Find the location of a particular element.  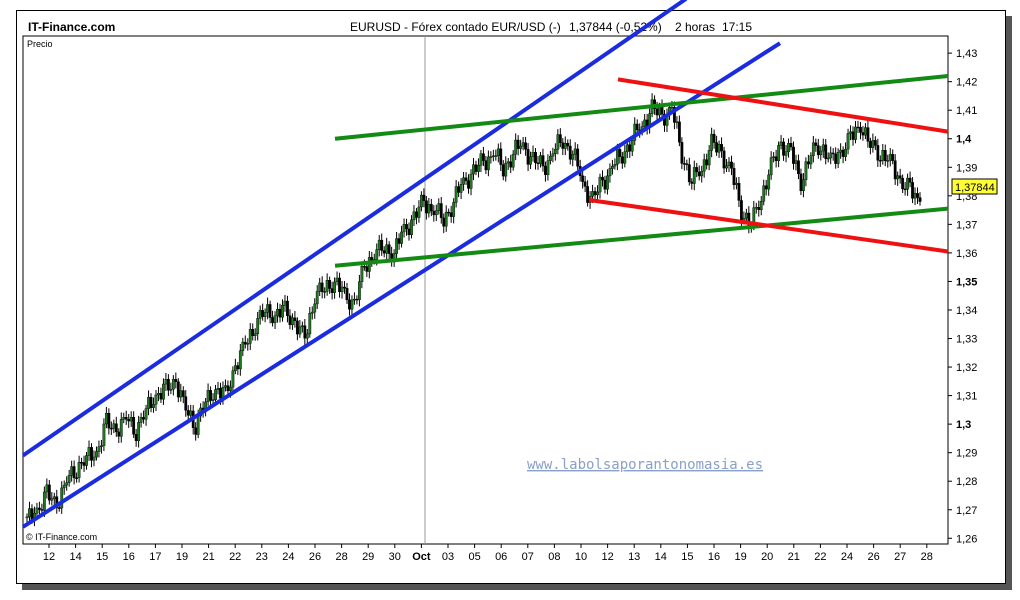

x-tick-label: 26 is located at coordinates (873, 557).